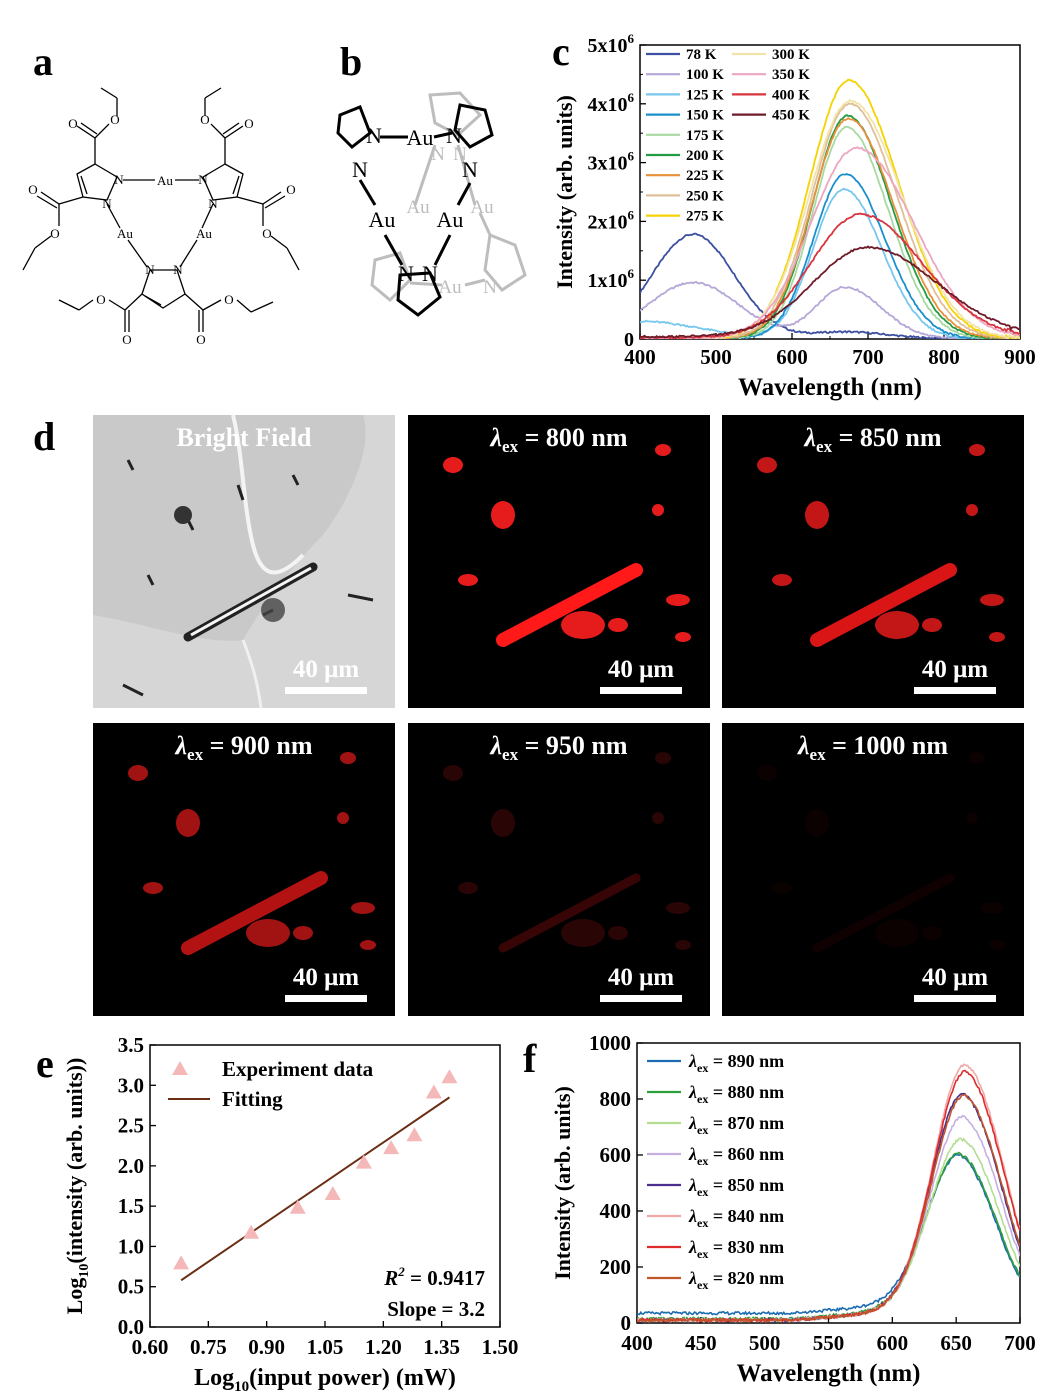 This screenshot has height=1398, width=1049. Describe the element at coordinates (828, 1230) in the screenshot. I see `series-line` at that location.